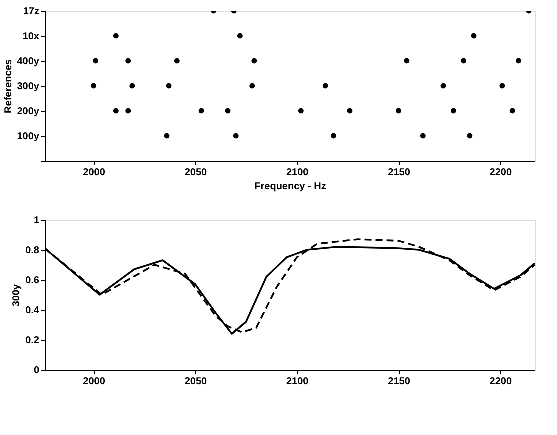  Describe the element at coordinates (37, 221) in the screenshot. I see `y-tick-label: 1` at that location.